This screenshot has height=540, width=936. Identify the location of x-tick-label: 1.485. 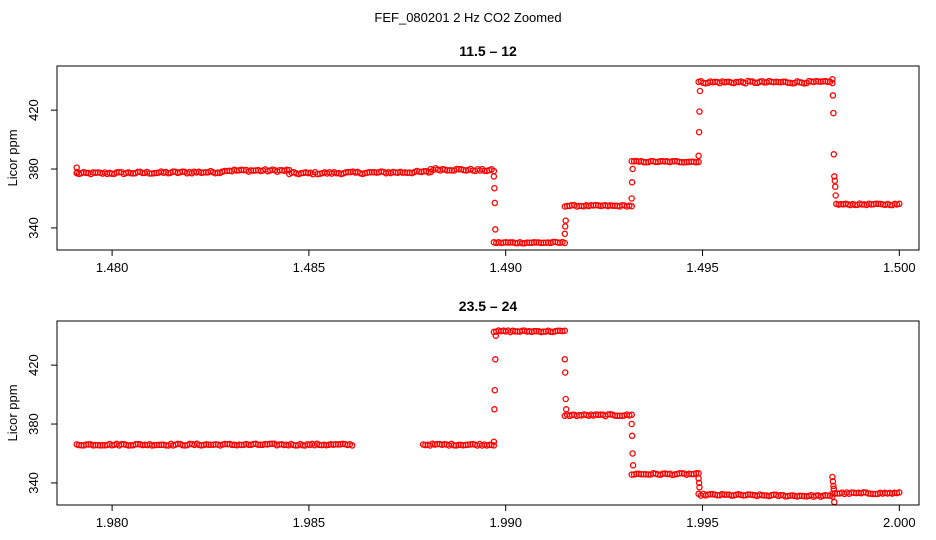
(309, 267).